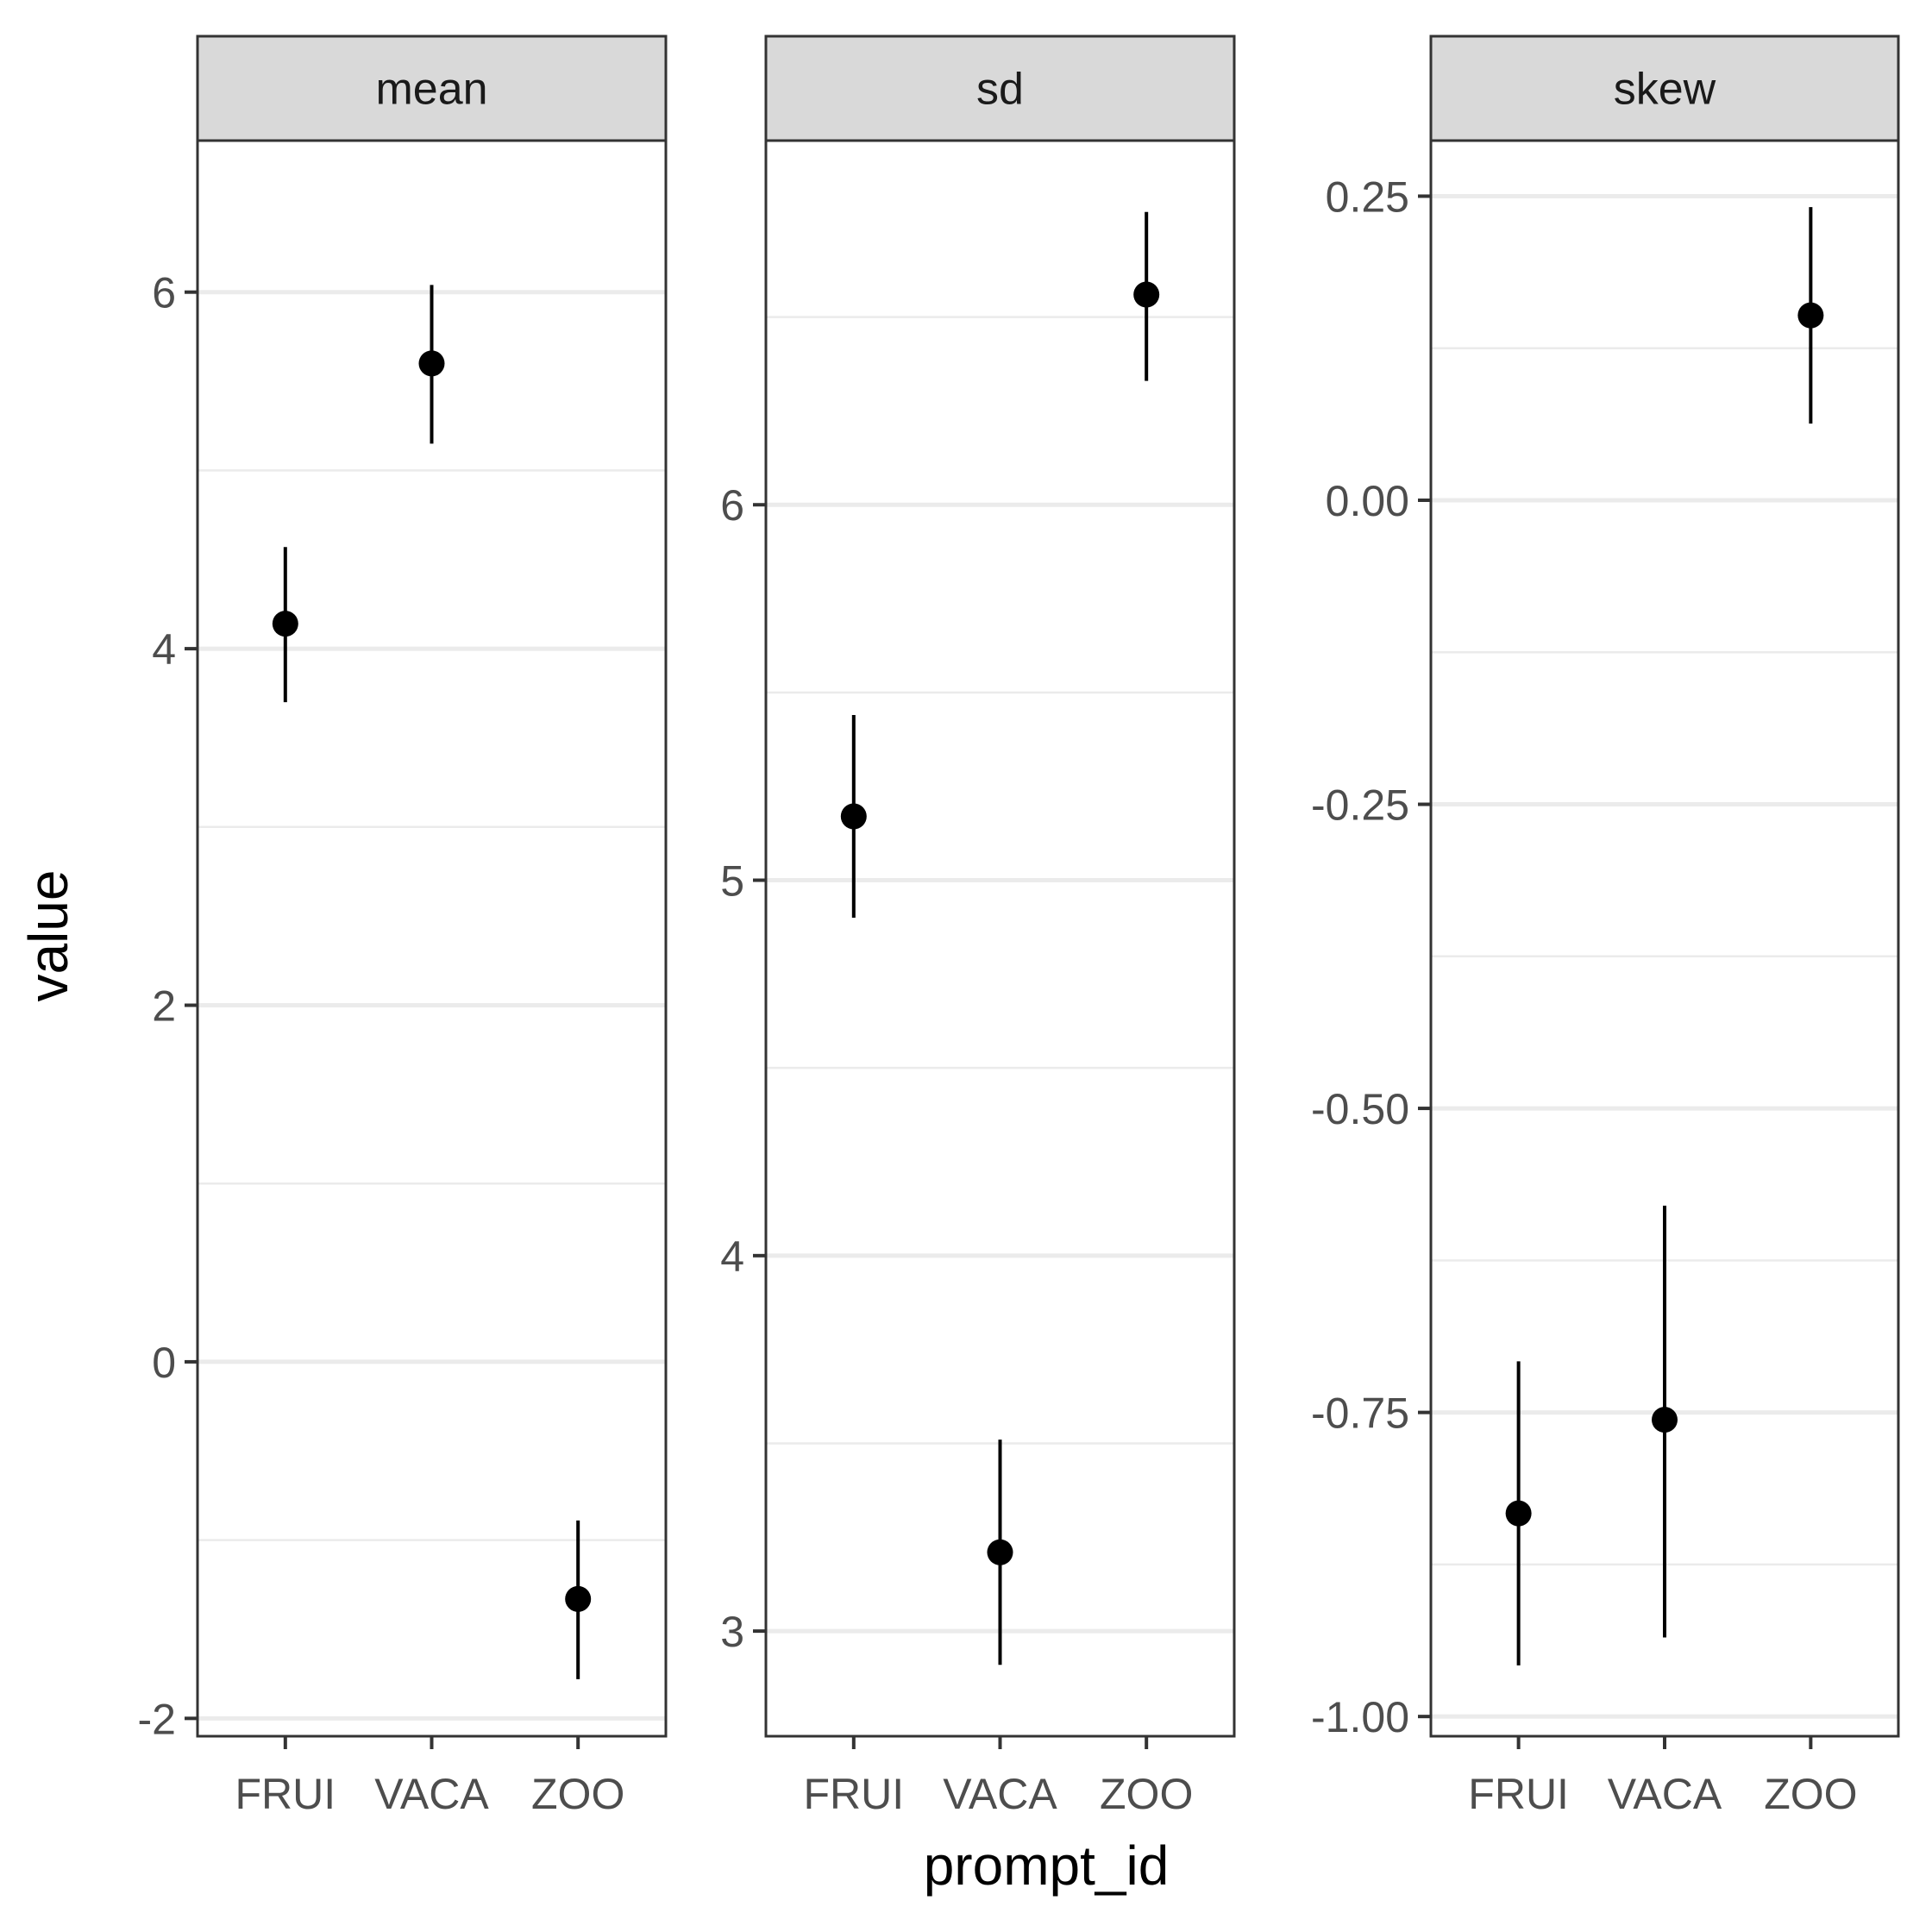 This screenshot has height=1932, width=1932. What do you see at coordinates (1360, 1109) in the screenshot?
I see `y-tick-label: -0.50` at bounding box center [1360, 1109].